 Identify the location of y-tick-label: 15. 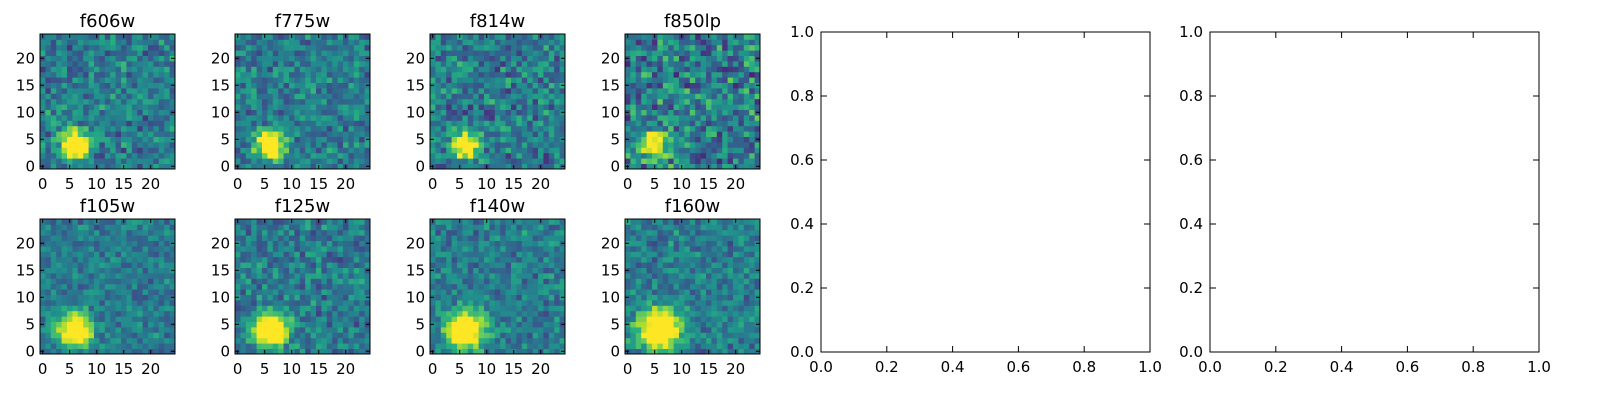
(415, 85).